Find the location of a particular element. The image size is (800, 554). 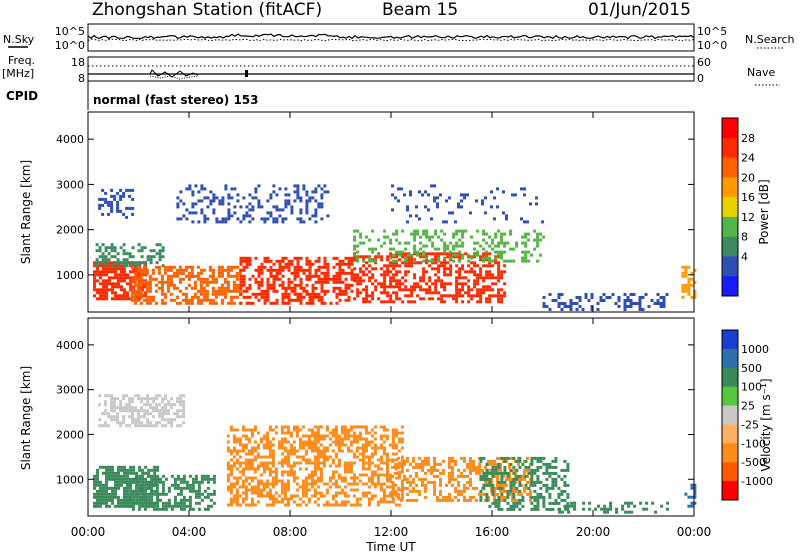

colorbar-tick-label: -1000 is located at coordinates (757, 481).